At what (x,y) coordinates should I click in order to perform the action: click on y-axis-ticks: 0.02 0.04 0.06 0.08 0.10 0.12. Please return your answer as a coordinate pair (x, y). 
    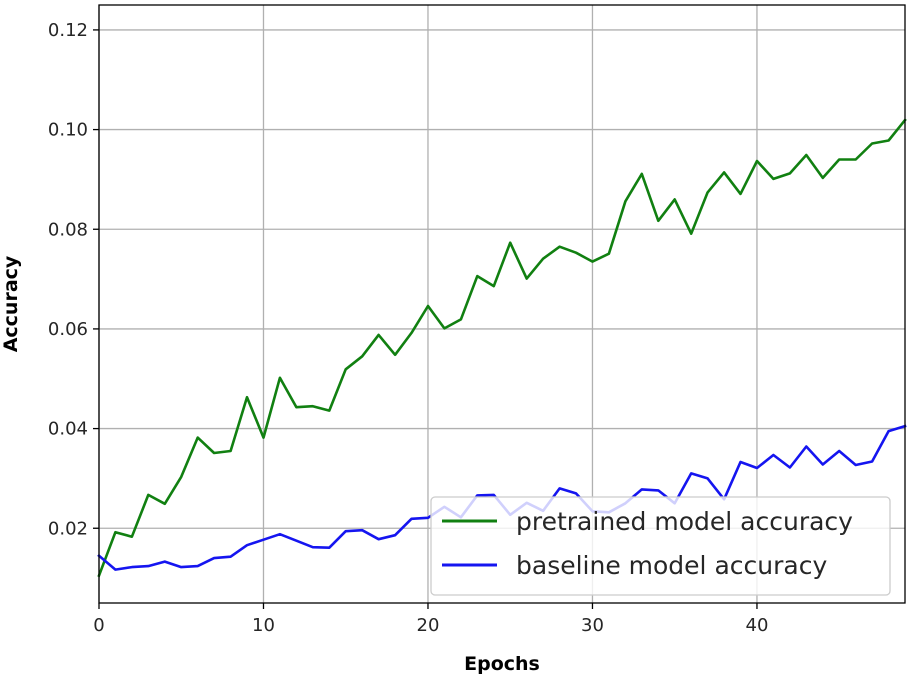
    Looking at the image, I should click on (73, 279).